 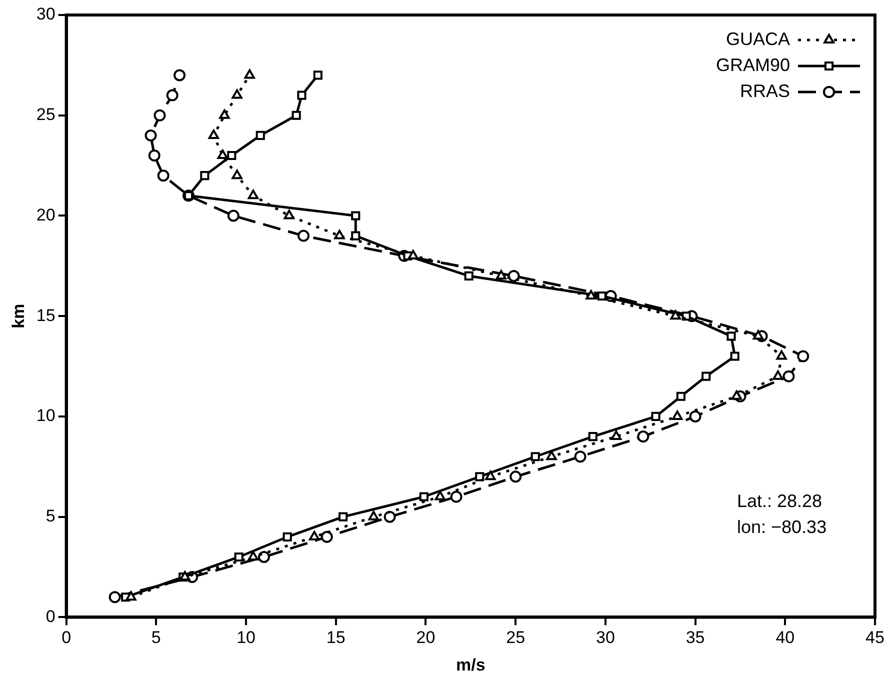 What do you see at coordinates (782, 527) in the screenshot?
I see `annotation: lon: −80.33` at bounding box center [782, 527].